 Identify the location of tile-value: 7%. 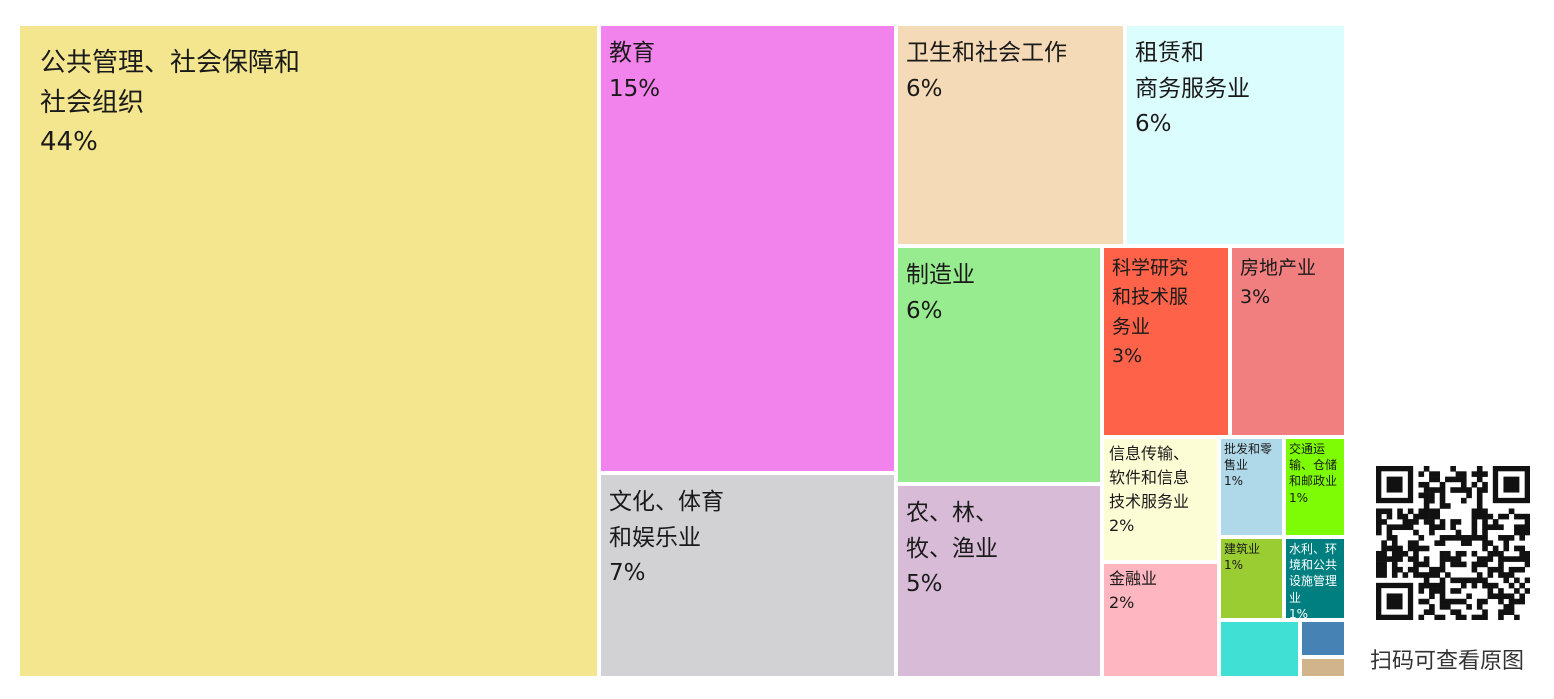
(627, 573).